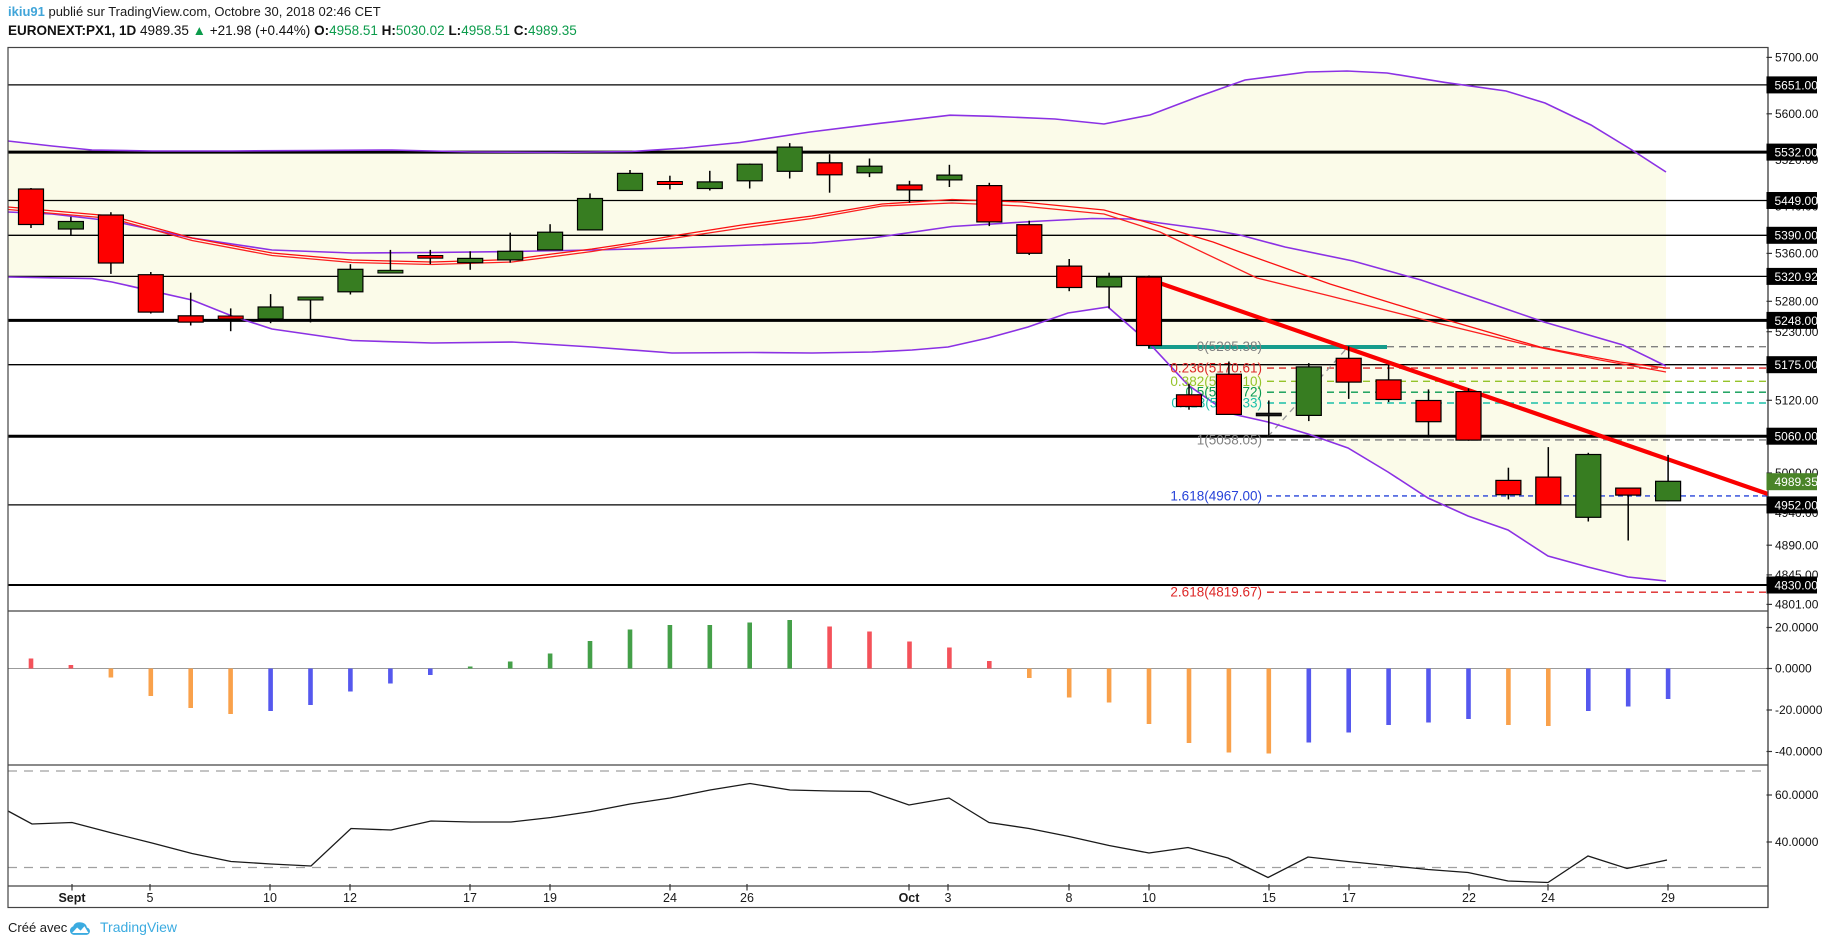 Image resolution: width=1828 pixels, height=946 pixels. What do you see at coordinates (1069, 898) in the screenshot?
I see `svg-text: 8` at bounding box center [1069, 898].